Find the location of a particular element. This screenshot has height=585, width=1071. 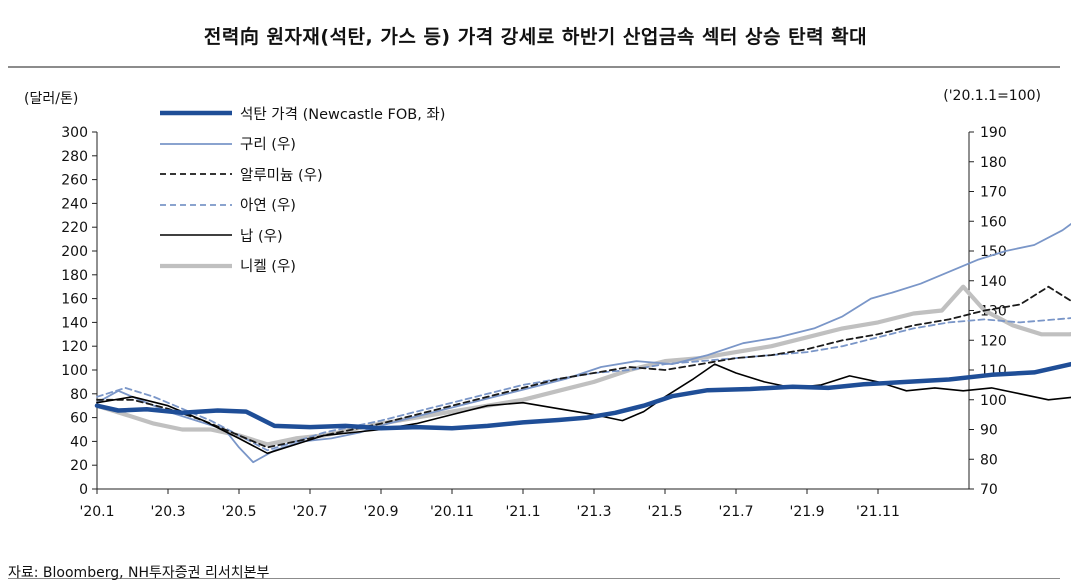

right-axis-unit: ('20.1.1=100) is located at coordinates (992, 96).